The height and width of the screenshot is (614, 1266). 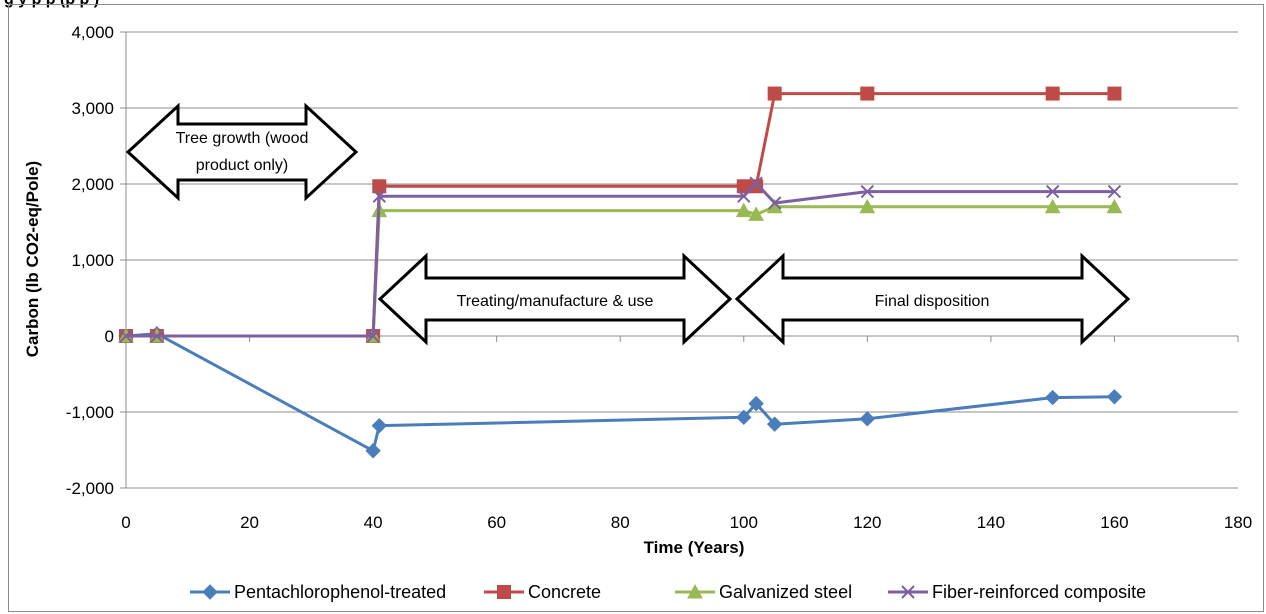 I want to click on legend-item-concrete: Concrete, so click(x=542, y=592).